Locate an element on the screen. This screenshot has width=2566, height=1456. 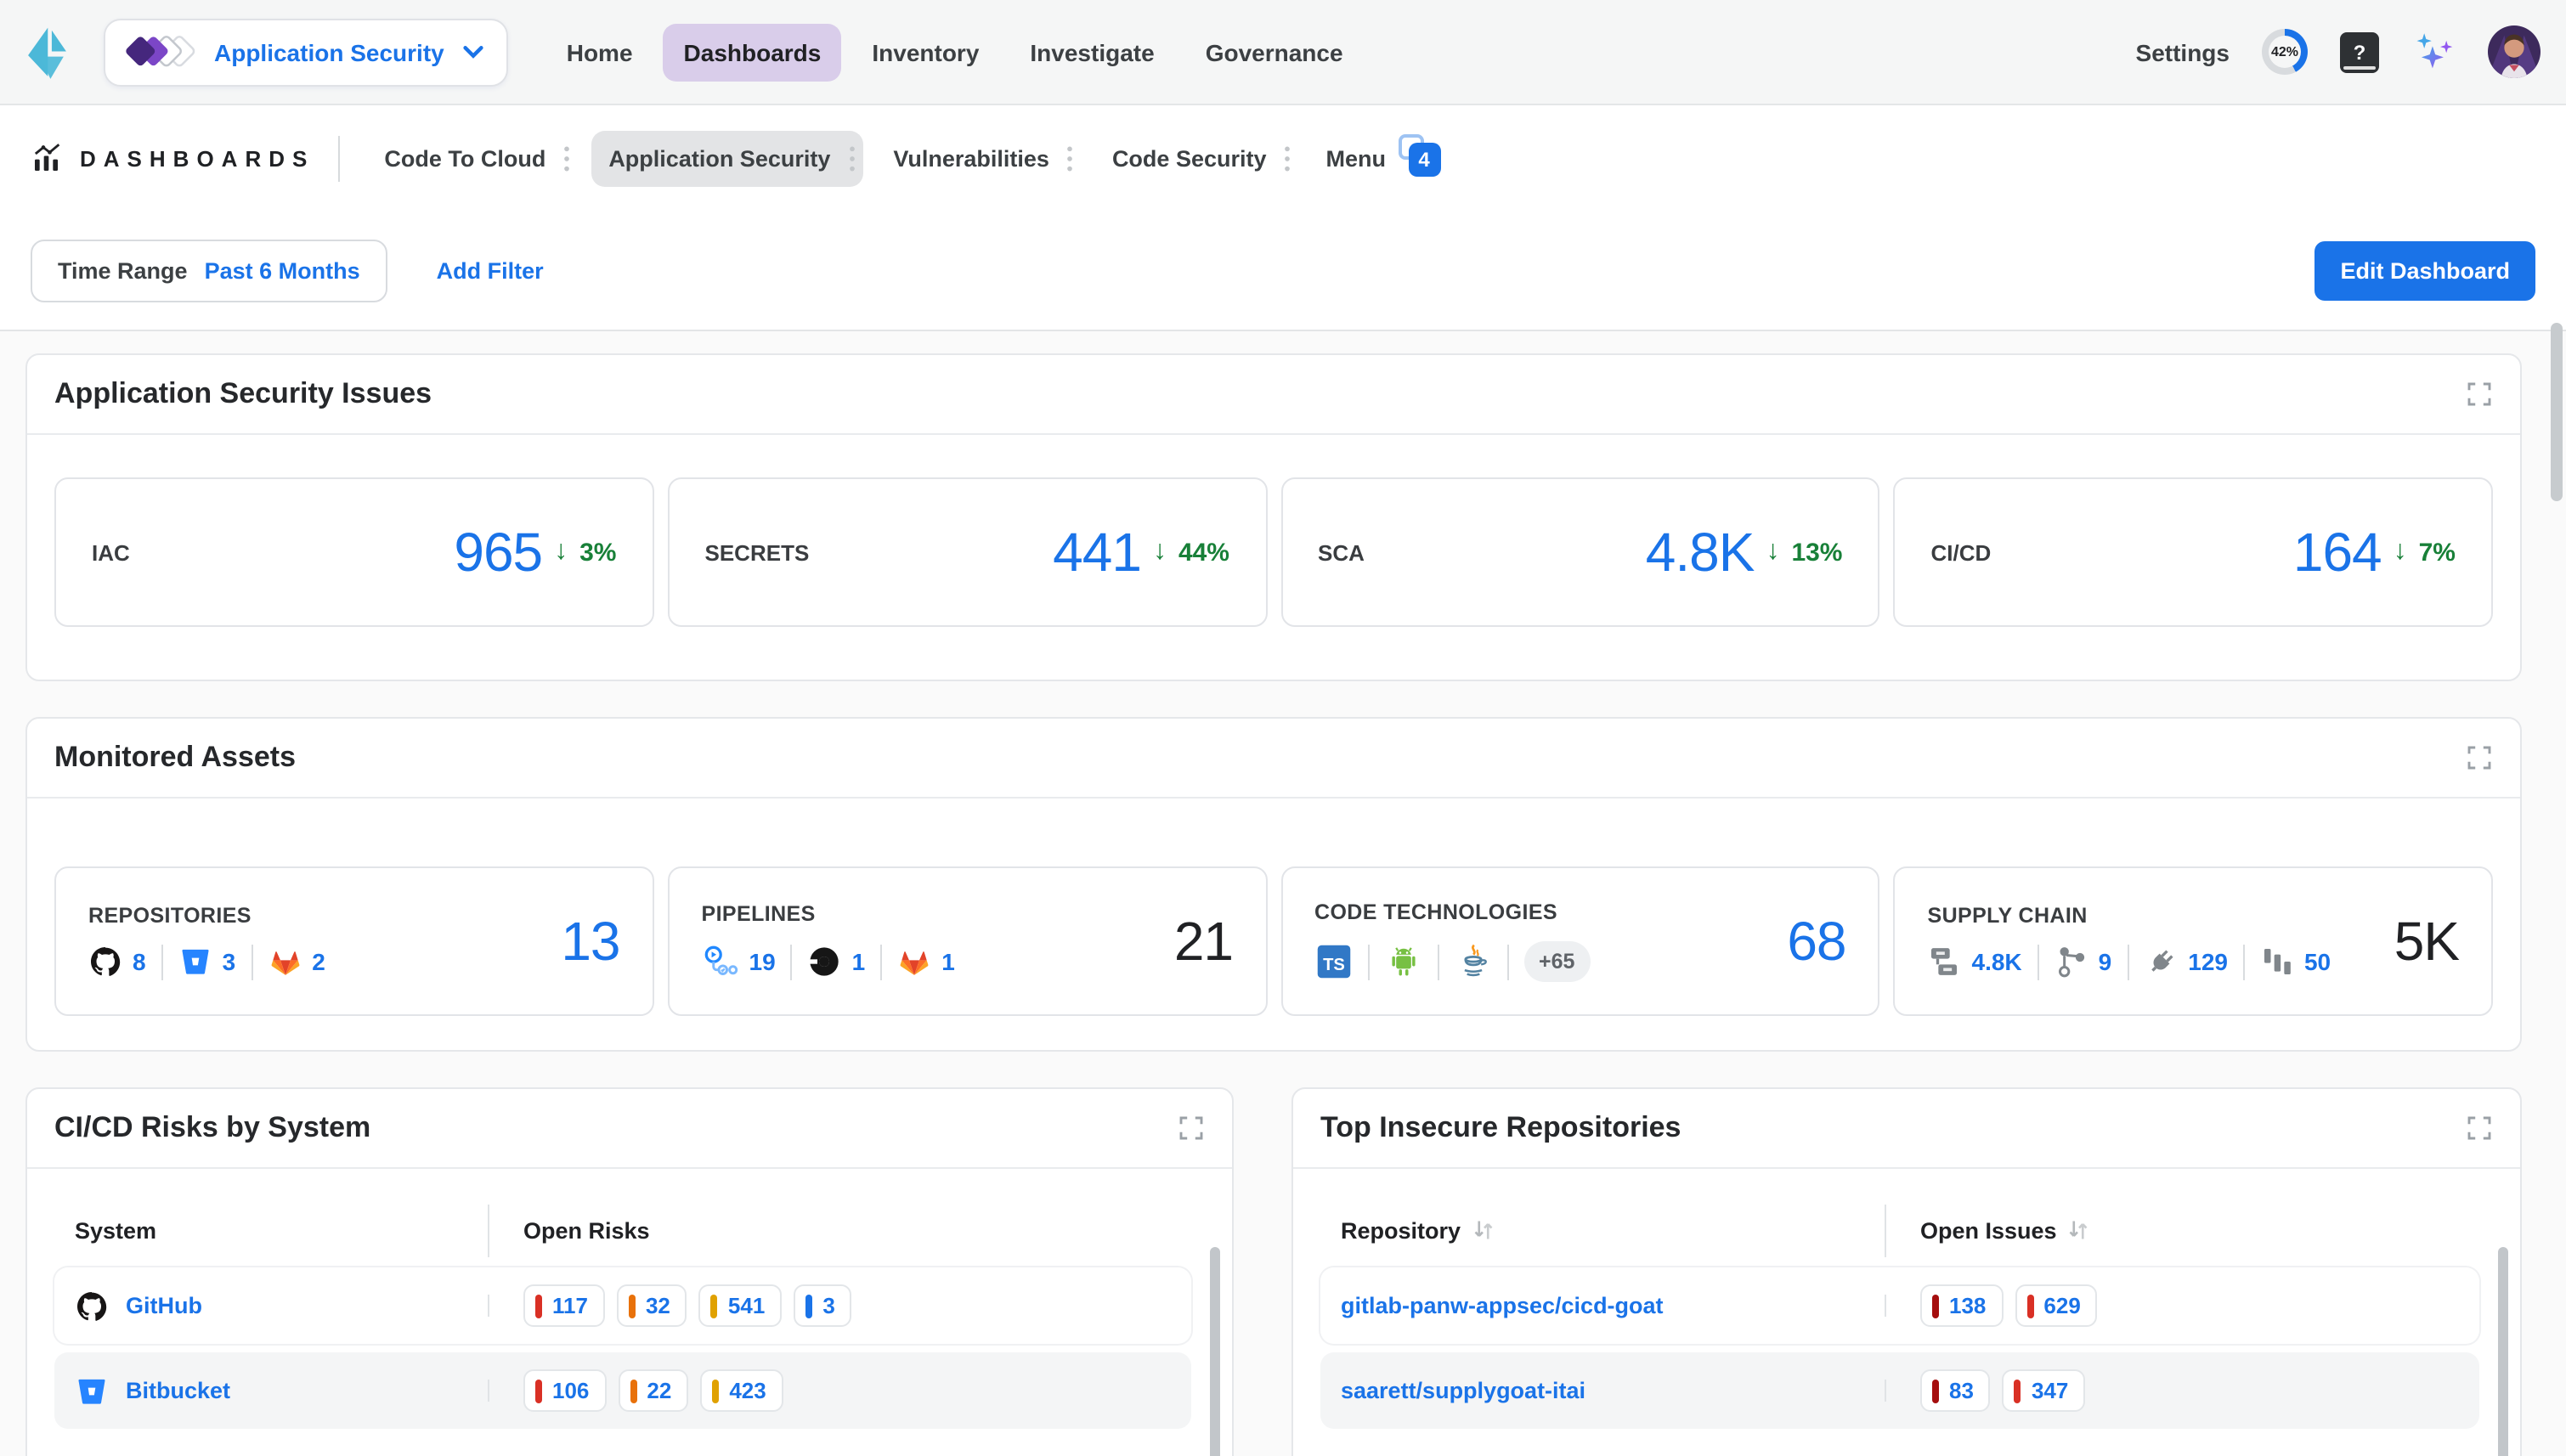
prisma-cloud-logo-icon is located at coordinates (54, 52).